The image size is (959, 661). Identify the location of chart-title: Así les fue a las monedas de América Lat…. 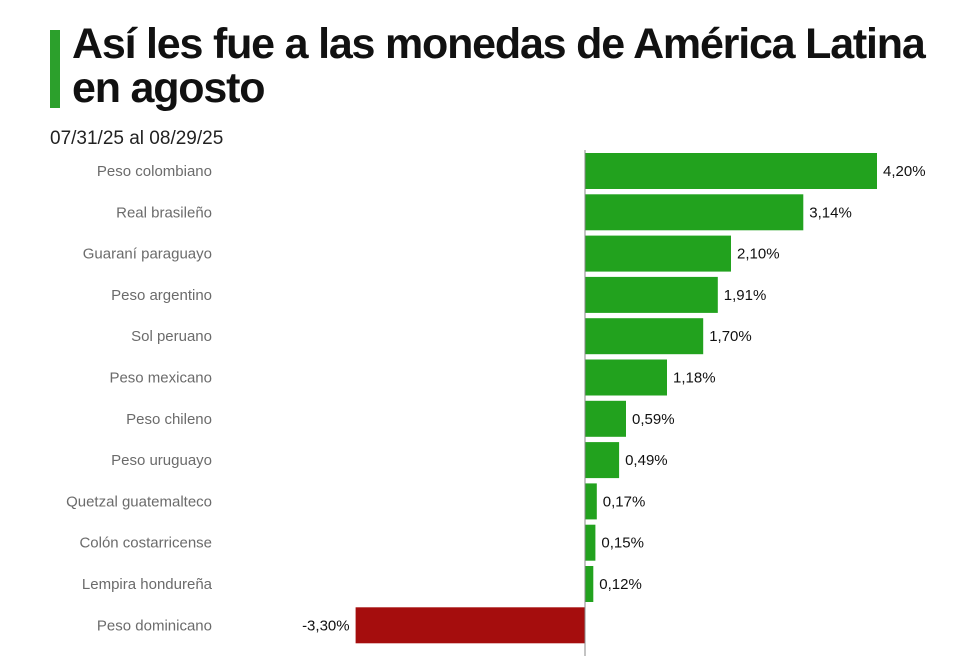
(499, 66).